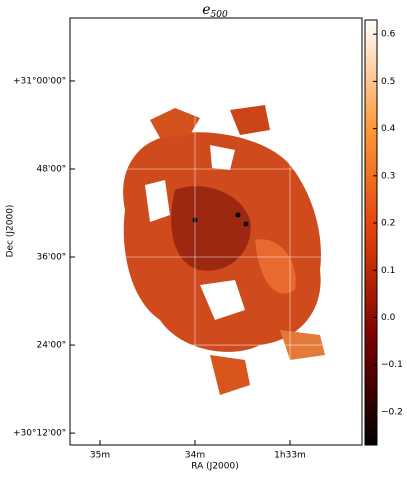  Describe the element at coordinates (388, 82) in the screenshot. I see `colorbar-tick-label: 0.5` at that location.